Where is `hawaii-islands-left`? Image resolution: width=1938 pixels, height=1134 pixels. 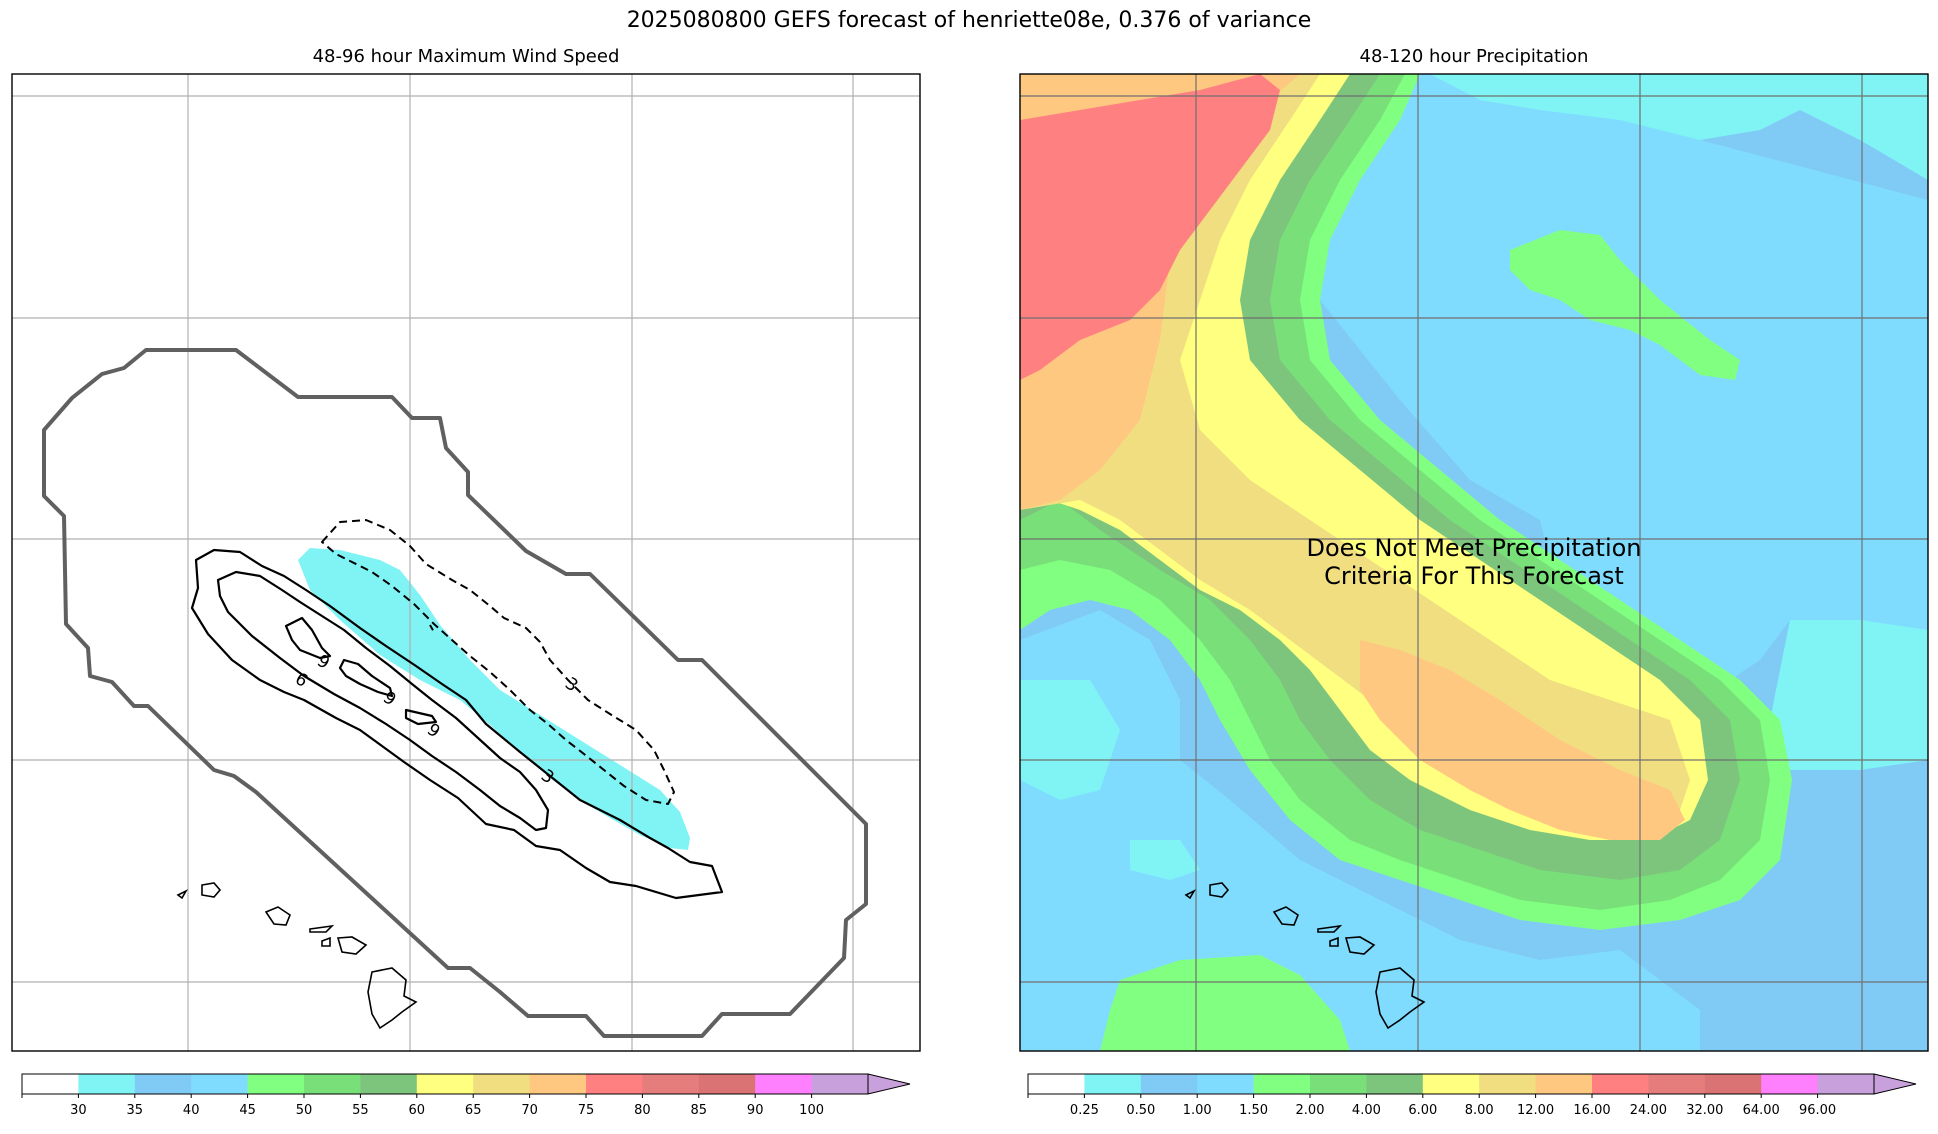 hawaii-islands-left is located at coordinates (297, 956).